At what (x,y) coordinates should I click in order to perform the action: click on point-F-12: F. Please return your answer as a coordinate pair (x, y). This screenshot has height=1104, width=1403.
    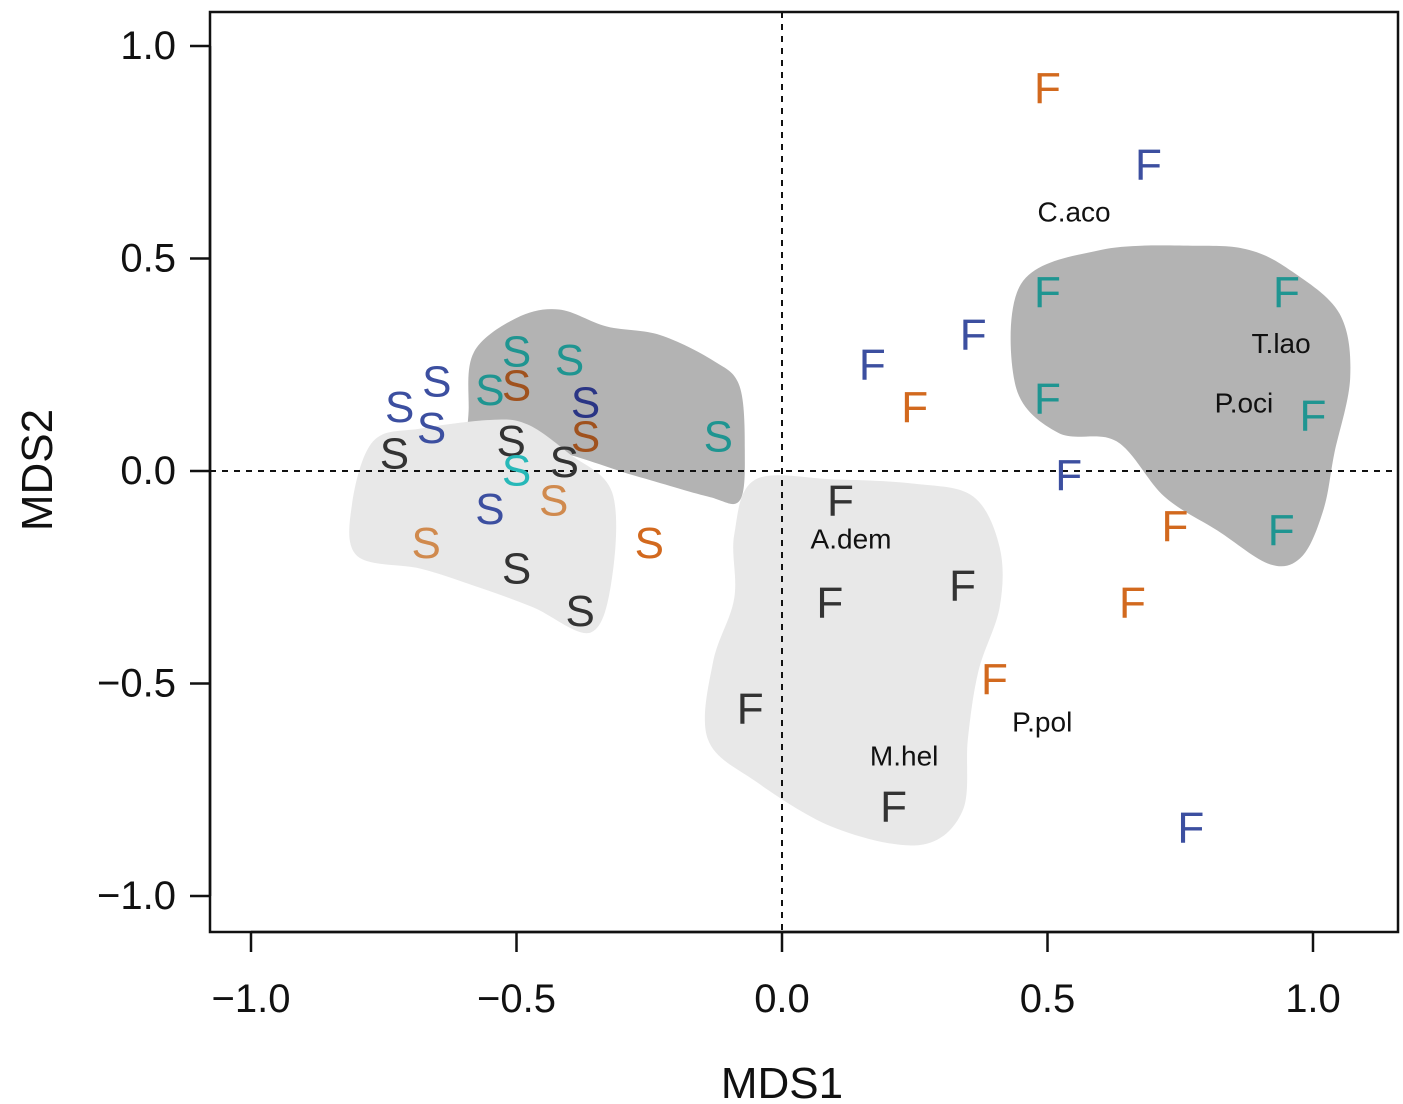
    Looking at the image, I should click on (1281, 530).